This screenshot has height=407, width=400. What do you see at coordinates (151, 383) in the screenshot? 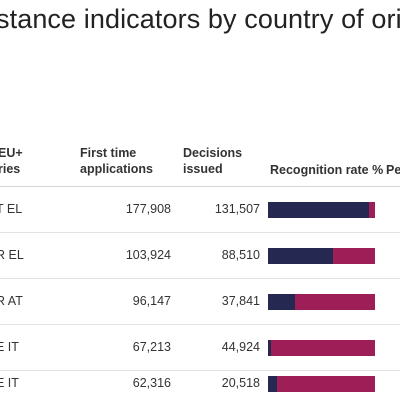
I see `first-time-applications-cell: 62,316` at bounding box center [151, 383].